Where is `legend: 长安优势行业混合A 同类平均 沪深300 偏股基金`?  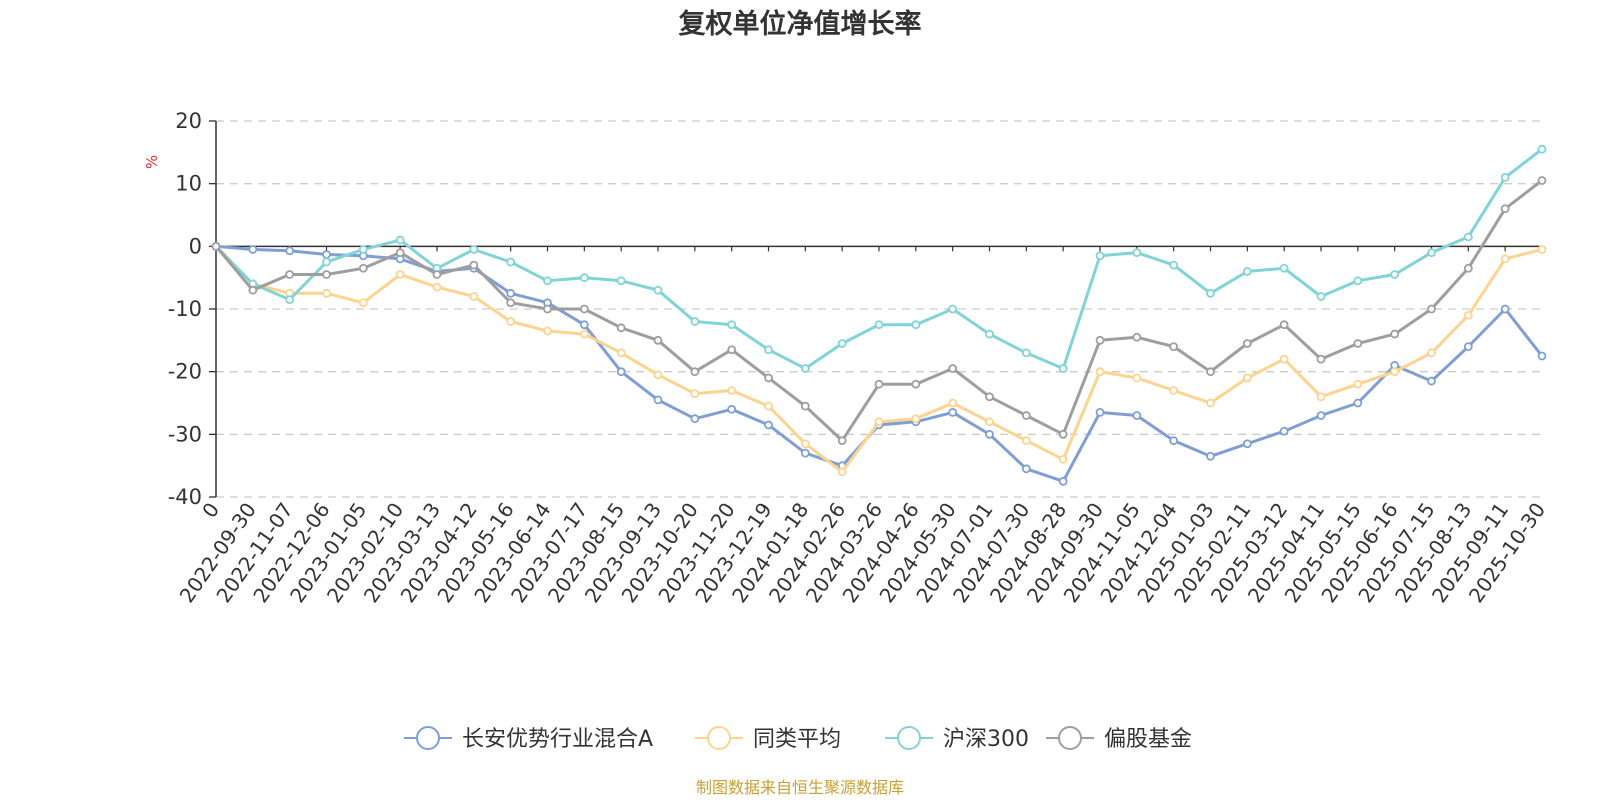
legend: 长安优势行业混合A 同类平均 沪深300 偏股基金 is located at coordinates (798, 739).